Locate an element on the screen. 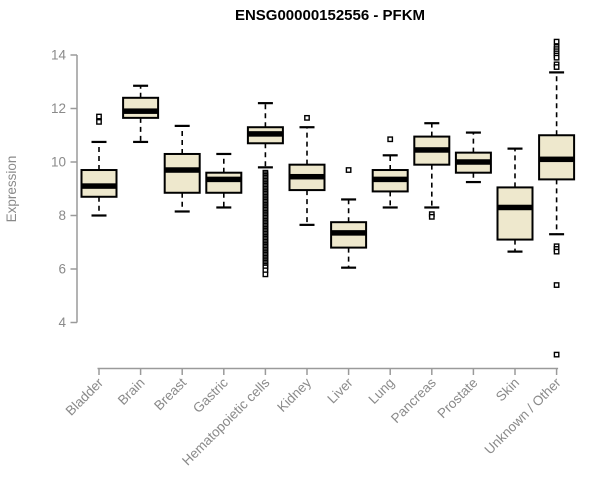  median-bladder is located at coordinates (99, 186).